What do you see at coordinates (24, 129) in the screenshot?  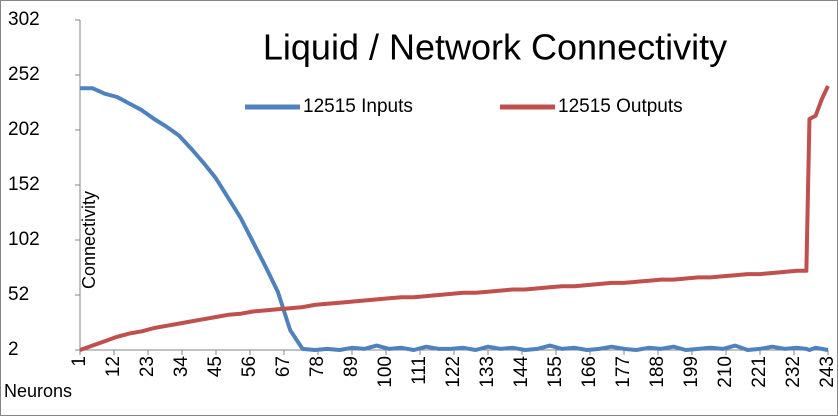 I see `y-tick-label: 202` at bounding box center [24, 129].